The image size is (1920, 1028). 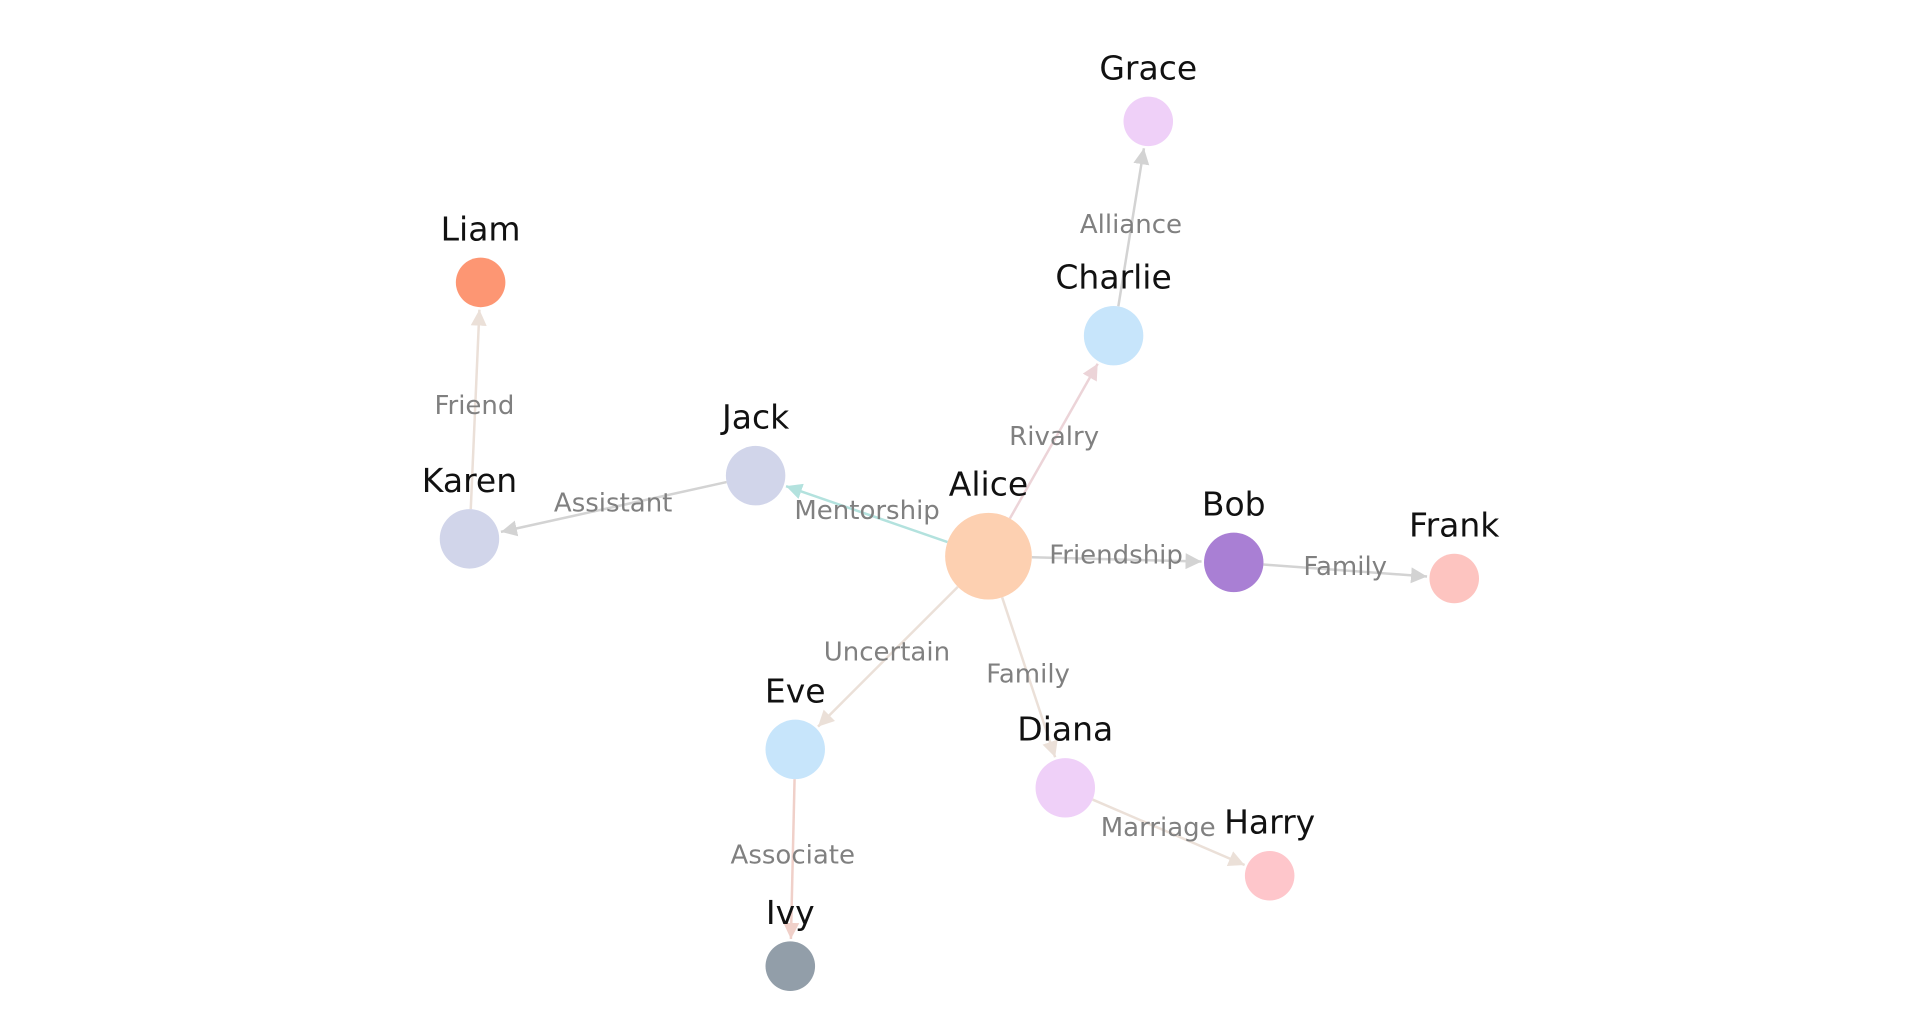 What do you see at coordinates (866, 511) in the screenshot?
I see `edge-label: Mentorship` at bounding box center [866, 511].